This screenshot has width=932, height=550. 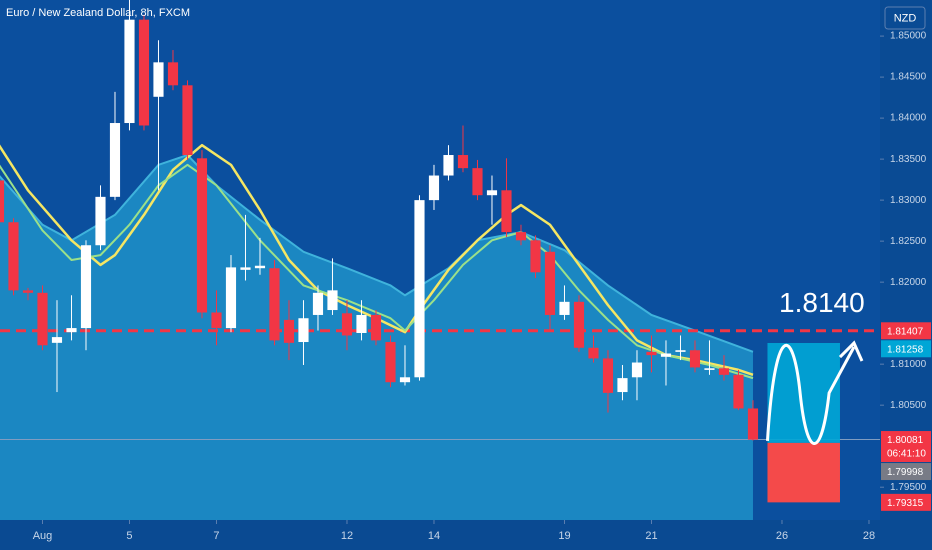 I want to click on annotation: 1.8140, so click(x=822, y=302).